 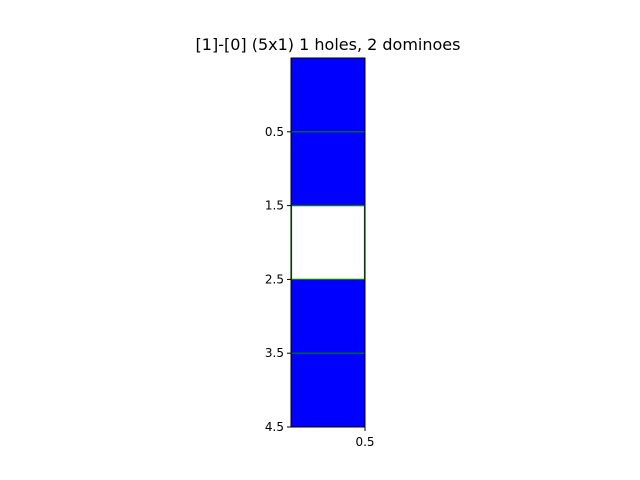 What do you see at coordinates (328, 316) in the screenshot?
I see `cell-3-0-domino` at bounding box center [328, 316].